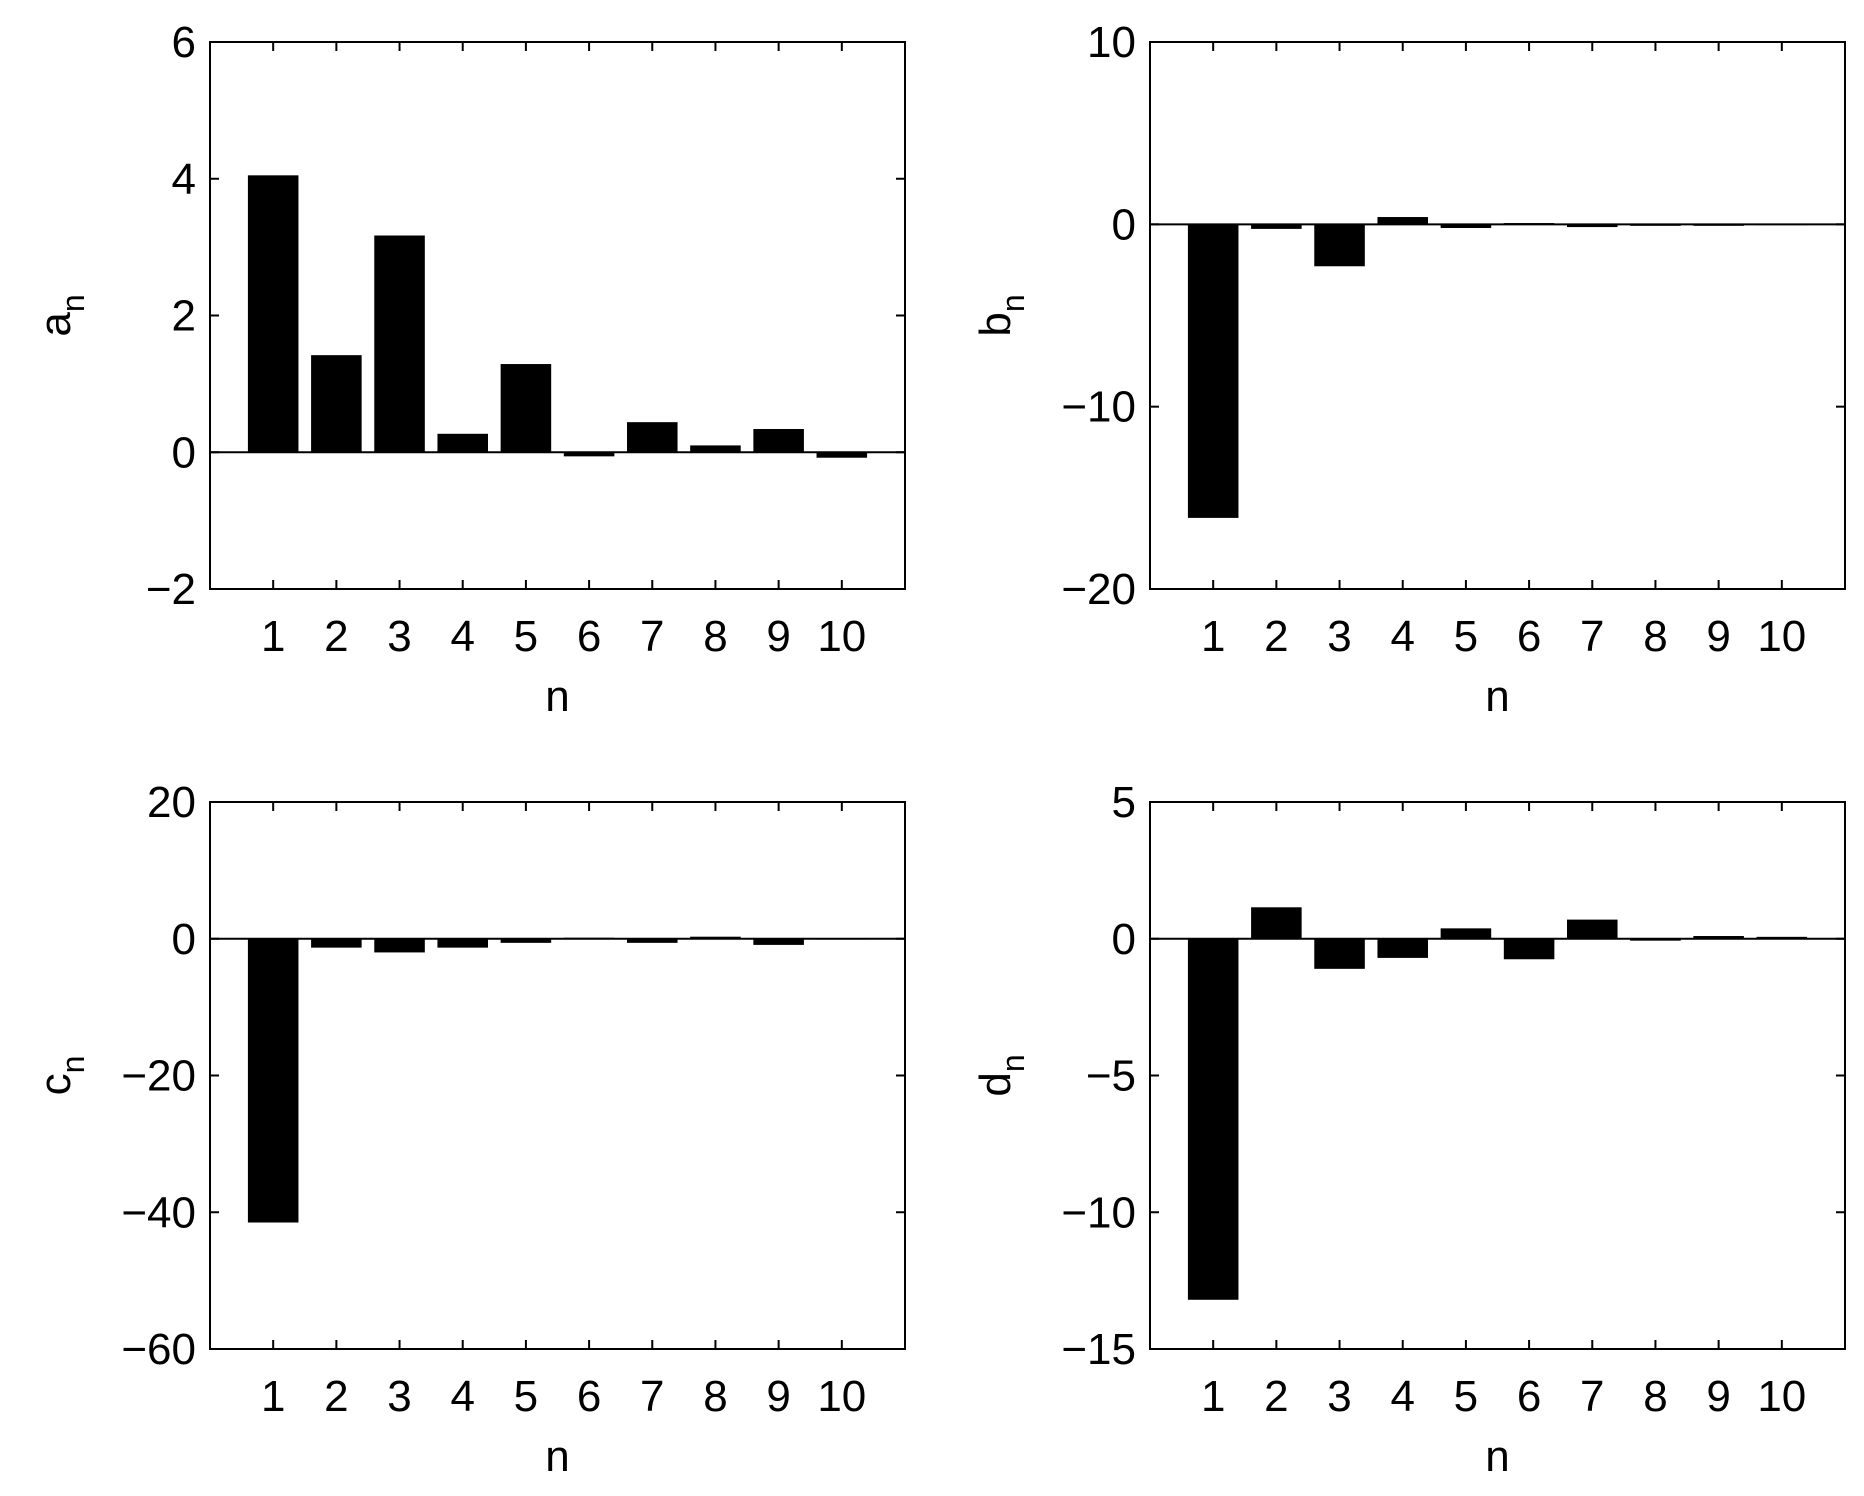  Describe the element at coordinates (273, 1396) in the screenshot. I see `panel-3-xtick-label: 1` at that location.